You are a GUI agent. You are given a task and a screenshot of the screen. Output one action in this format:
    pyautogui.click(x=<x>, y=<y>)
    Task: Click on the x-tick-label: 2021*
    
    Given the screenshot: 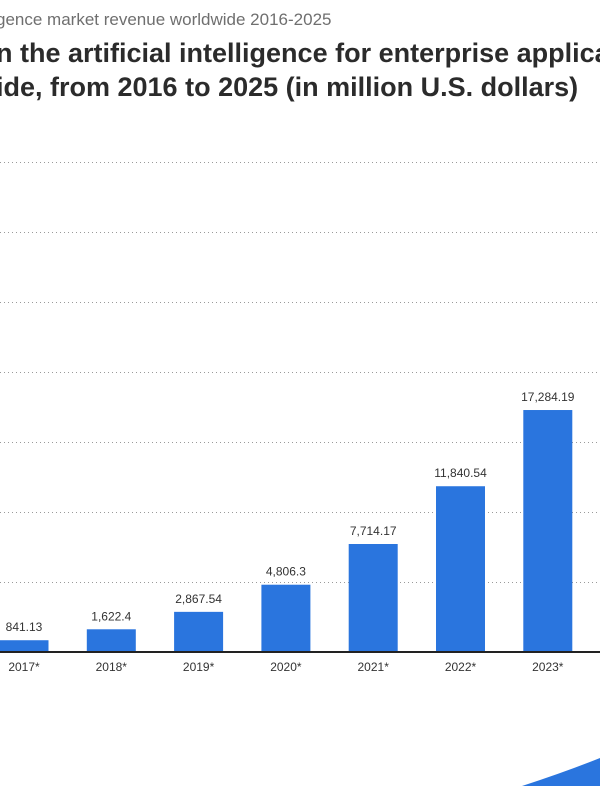 What is the action you would take?
    pyautogui.click(x=374, y=667)
    